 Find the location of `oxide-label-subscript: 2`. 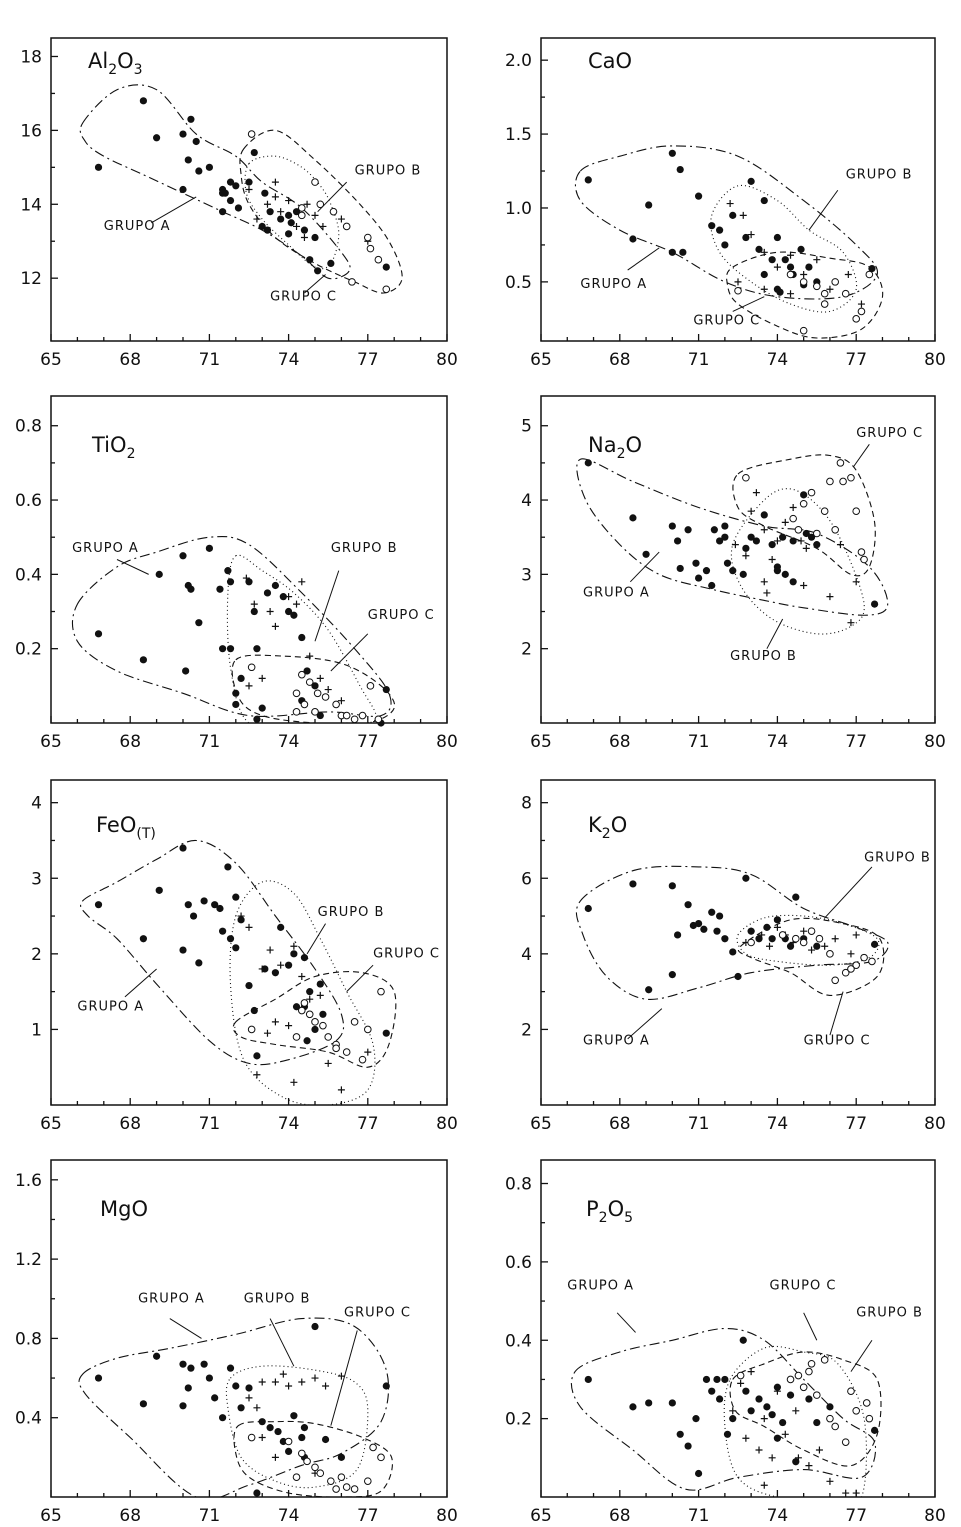

oxide-label-subscript: 2 is located at coordinates (131, 454).